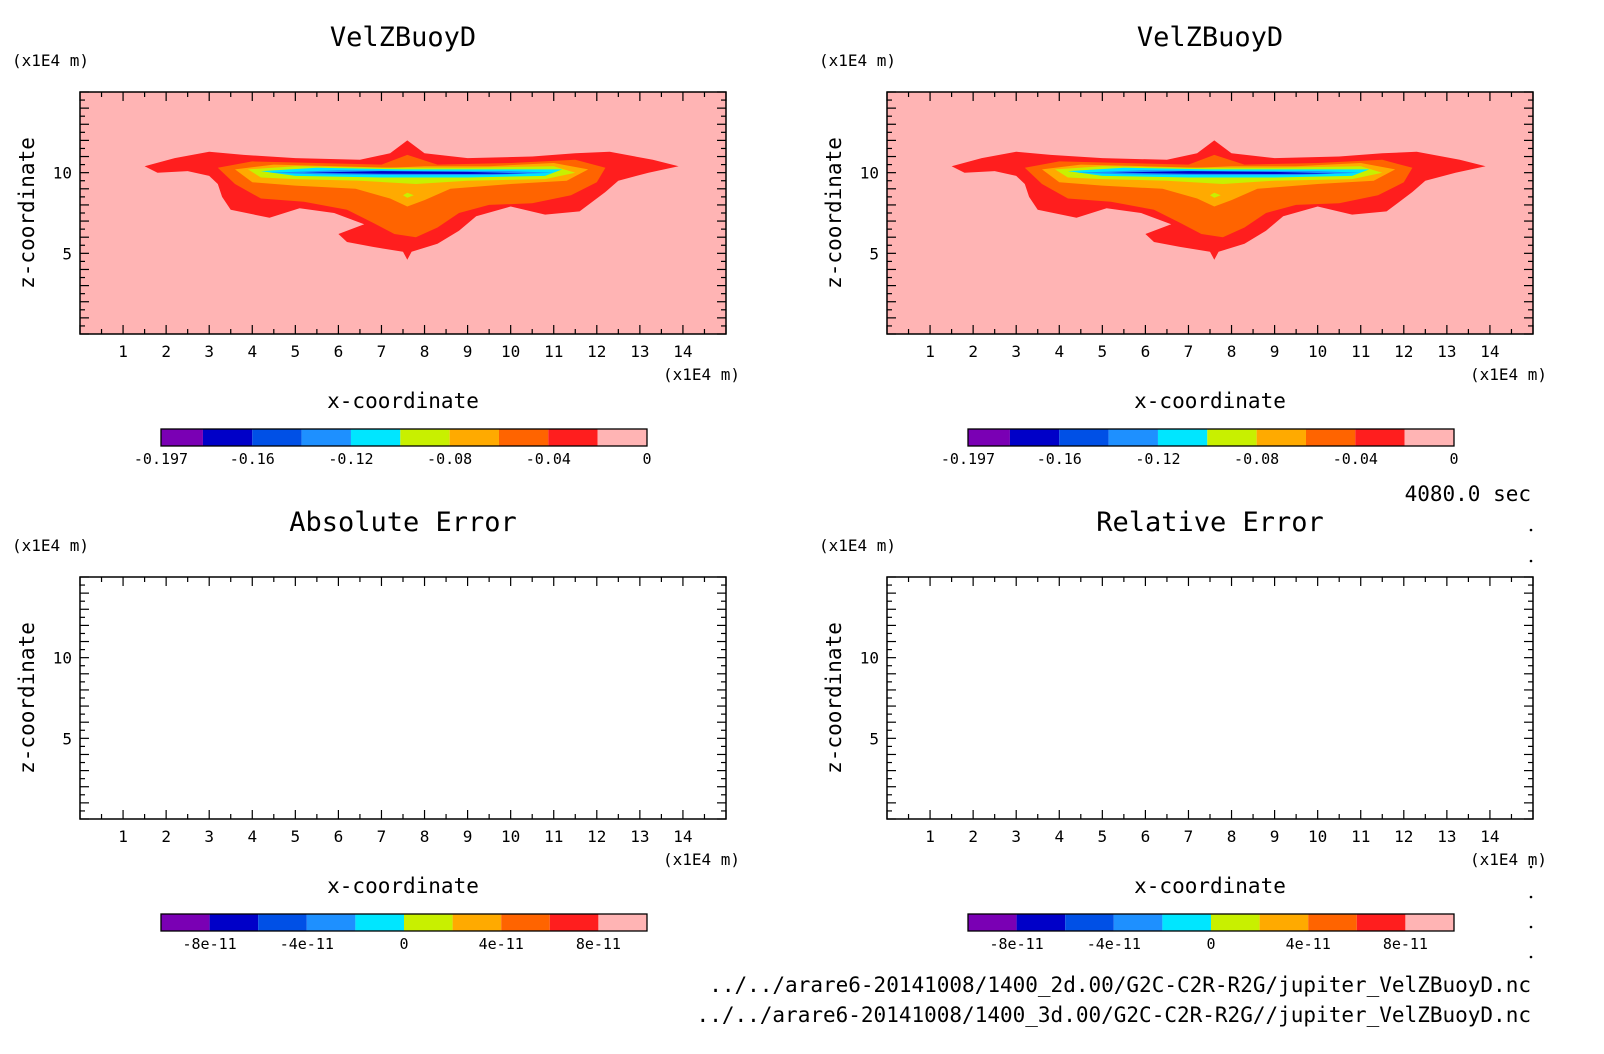 Image resolution: width=1604 pixels, height=1054 pixels. What do you see at coordinates (307, 944) in the screenshot?
I see `colorbar-tick-label: -4e-11` at bounding box center [307, 944].